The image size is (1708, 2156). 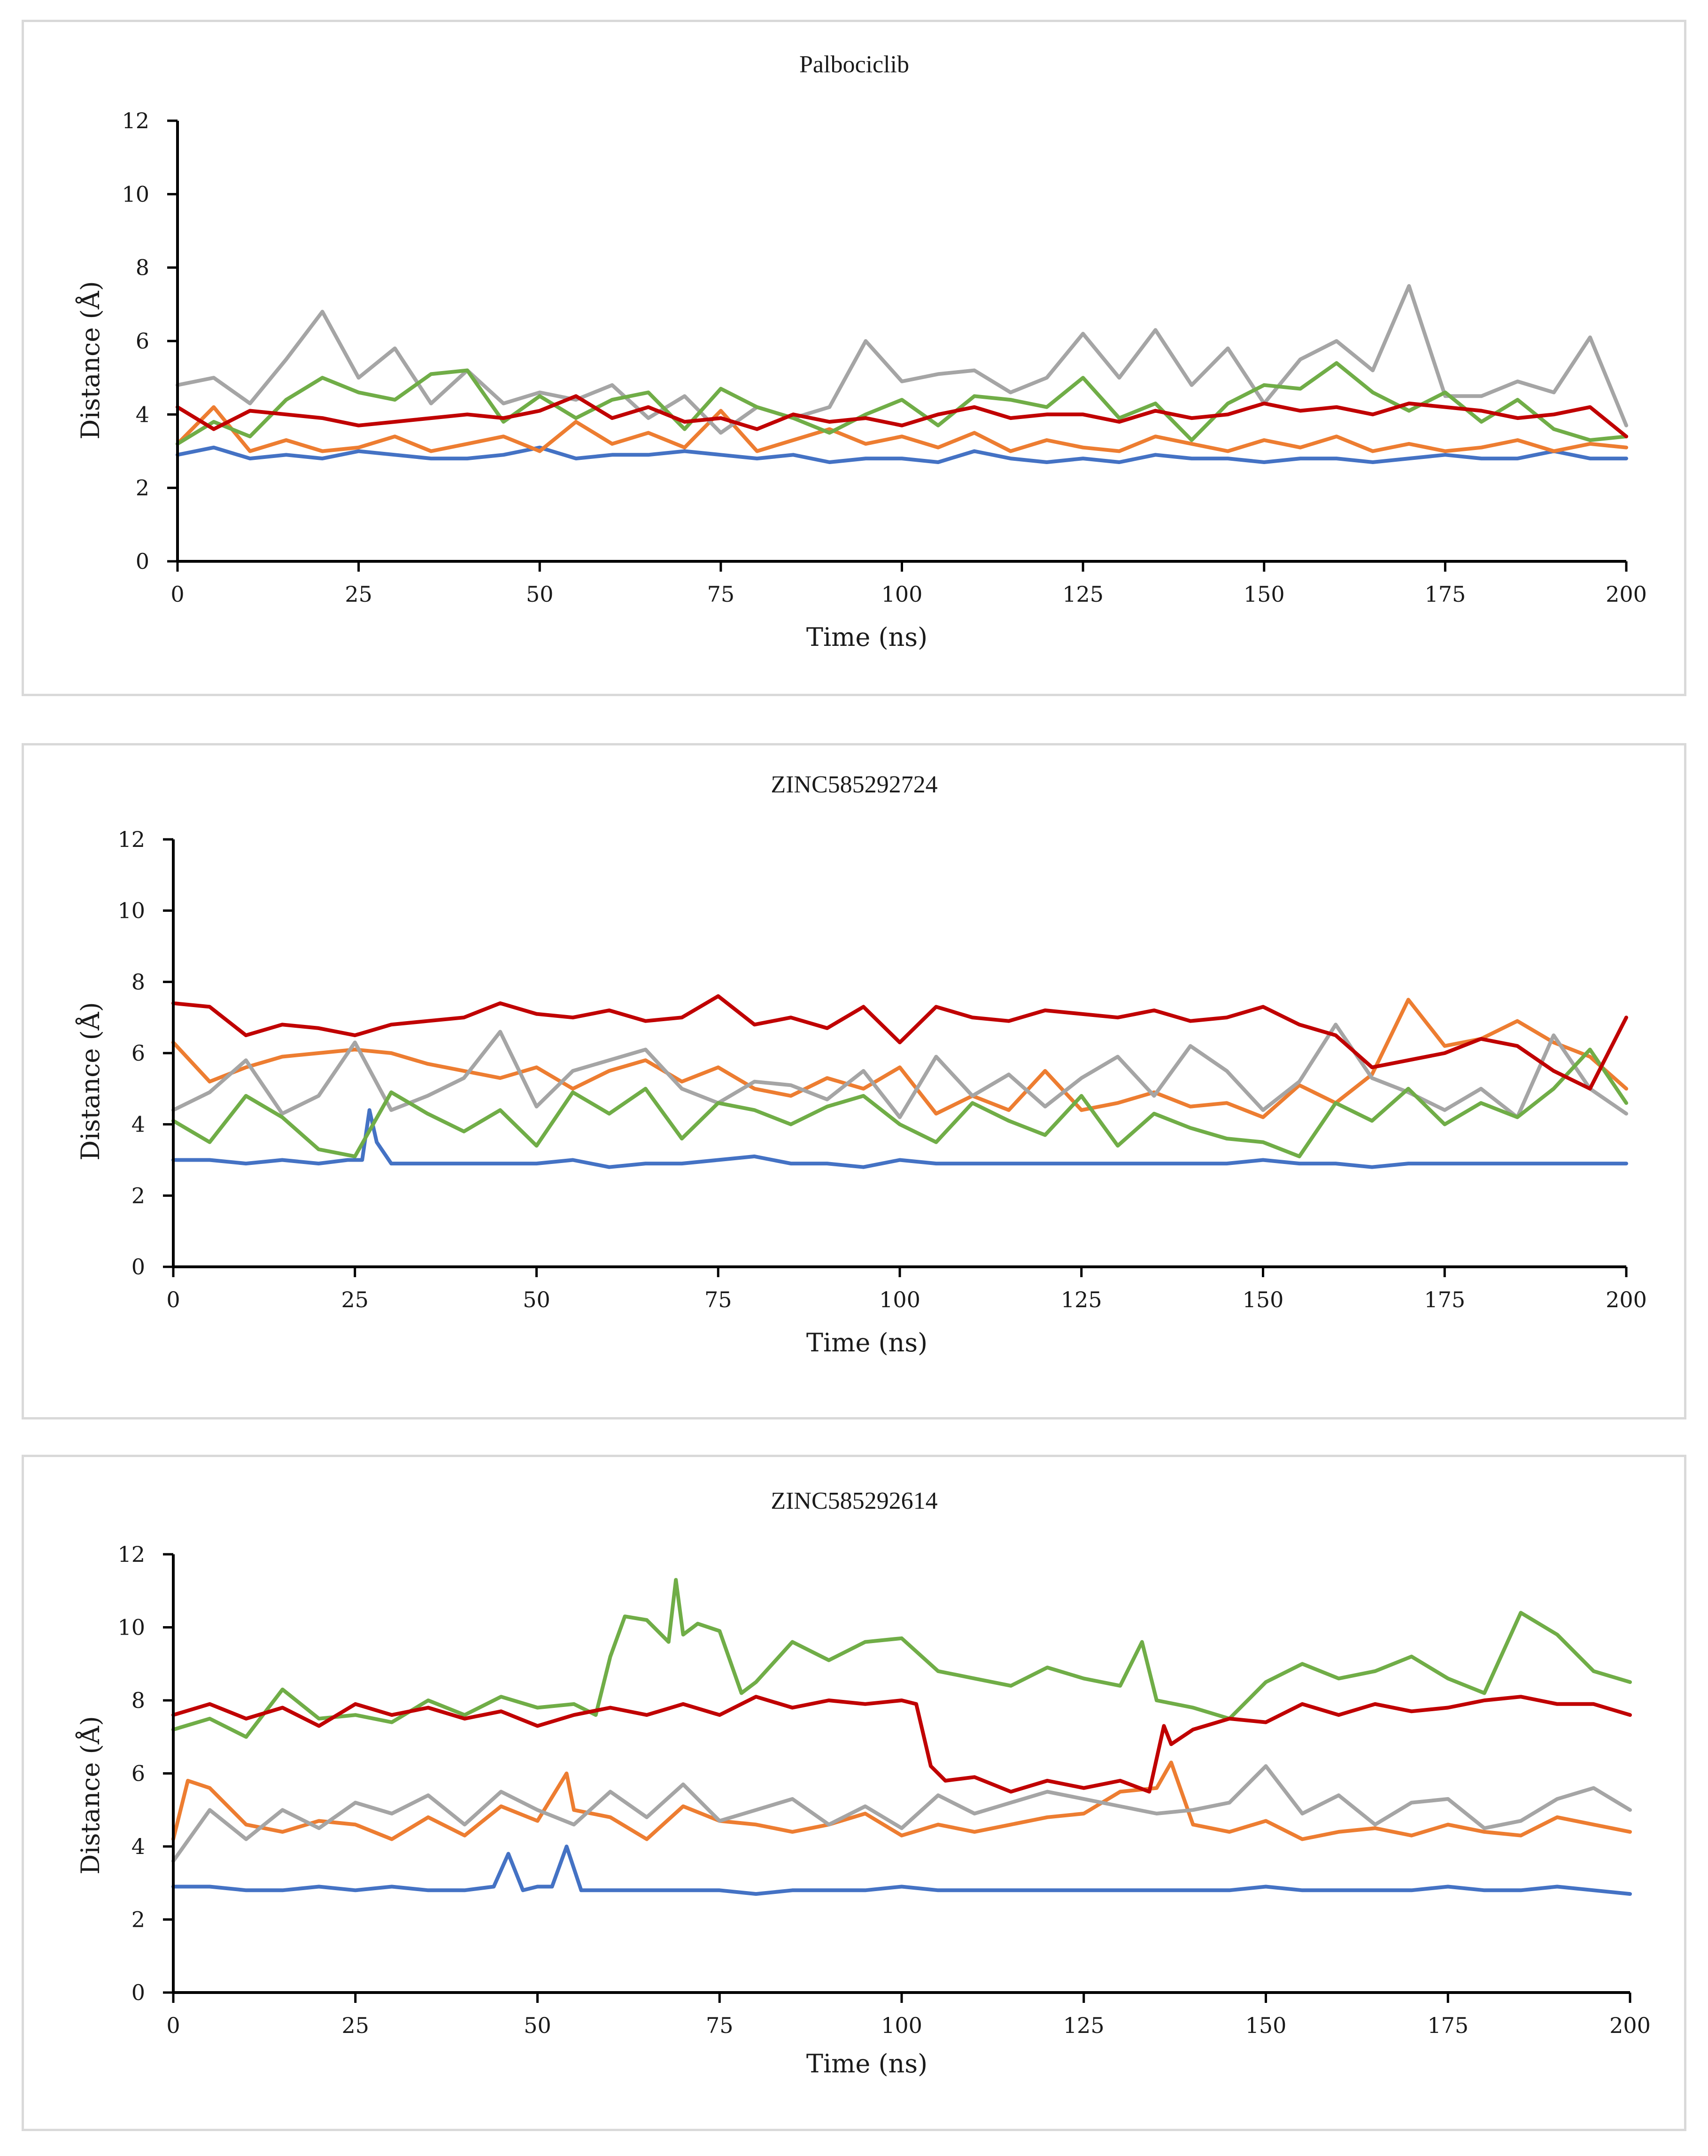 I want to click on chart-title: Palbociclib, so click(x=854, y=65).